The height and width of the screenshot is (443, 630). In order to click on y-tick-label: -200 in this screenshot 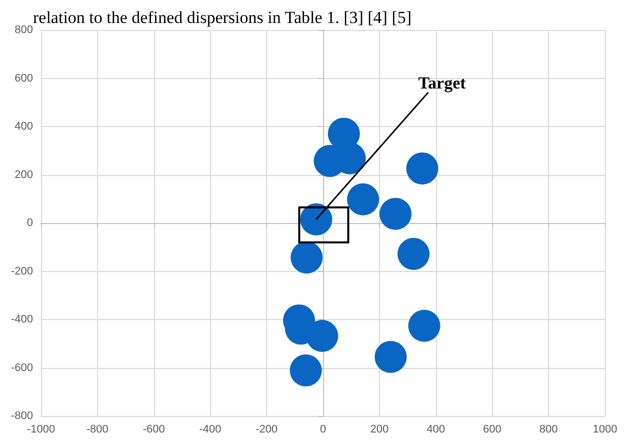, I will do `click(22, 271)`.